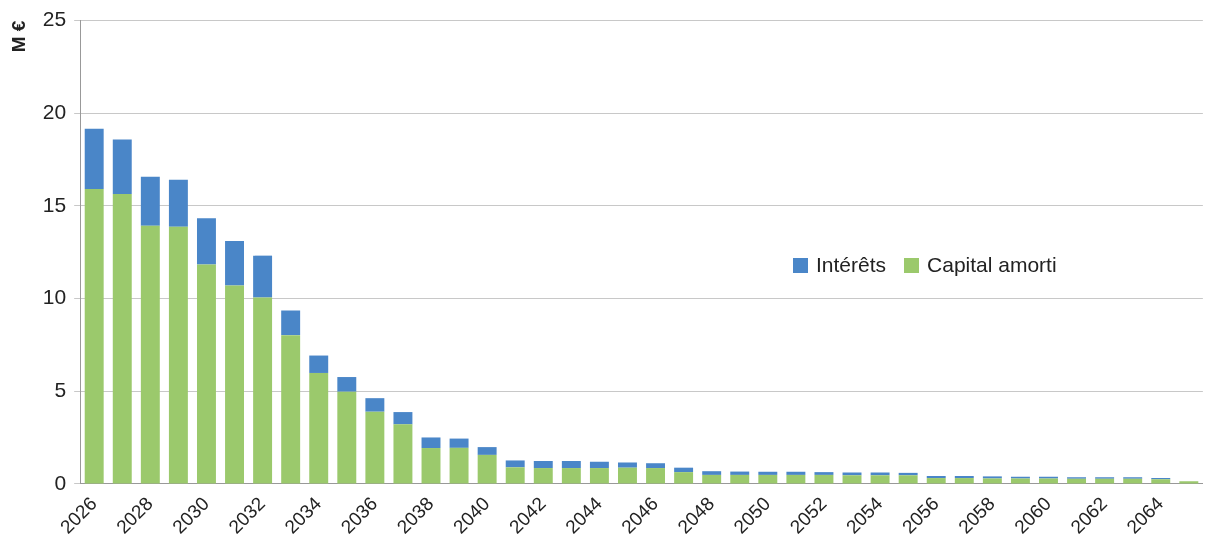 Image resolution: width=1208 pixels, height=546 pixels. What do you see at coordinates (18, 36) in the screenshot?
I see `y-axis-title: M €` at bounding box center [18, 36].